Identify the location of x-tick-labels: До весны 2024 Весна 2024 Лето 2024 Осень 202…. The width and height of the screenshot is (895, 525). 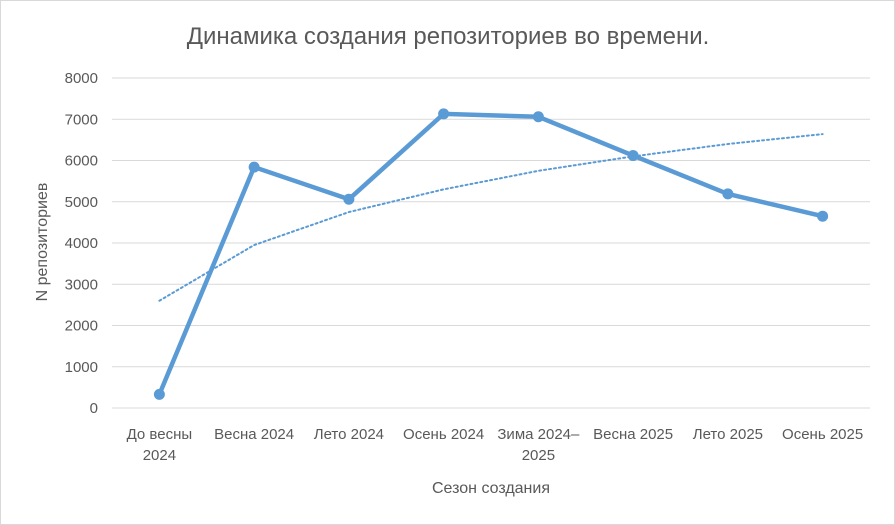
(495, 445).